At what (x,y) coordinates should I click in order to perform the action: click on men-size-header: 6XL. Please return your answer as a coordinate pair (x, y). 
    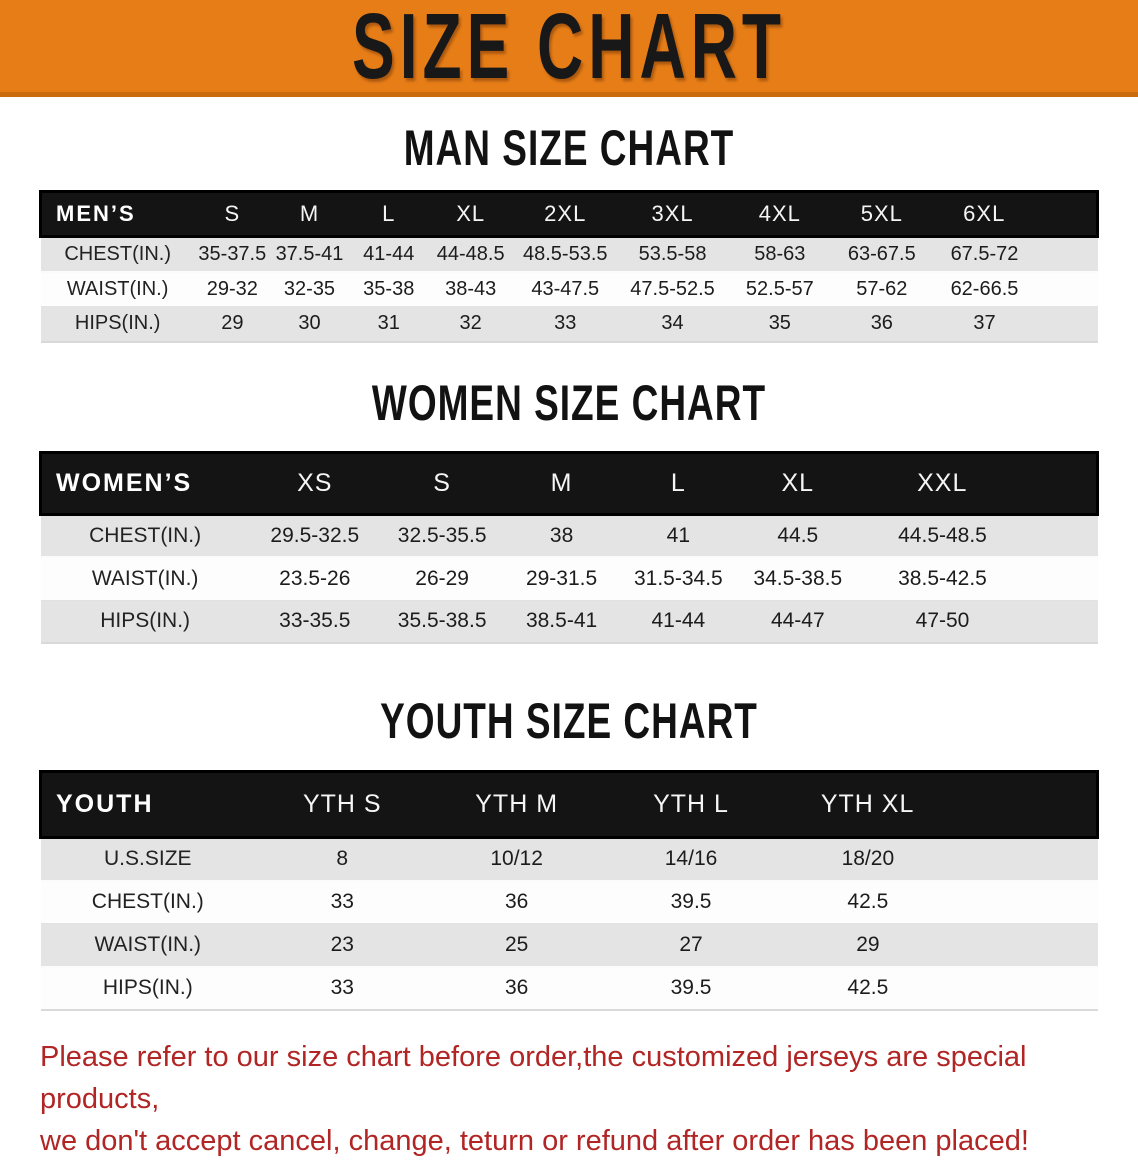
    Looking at the image, I should click on (1015, 214).